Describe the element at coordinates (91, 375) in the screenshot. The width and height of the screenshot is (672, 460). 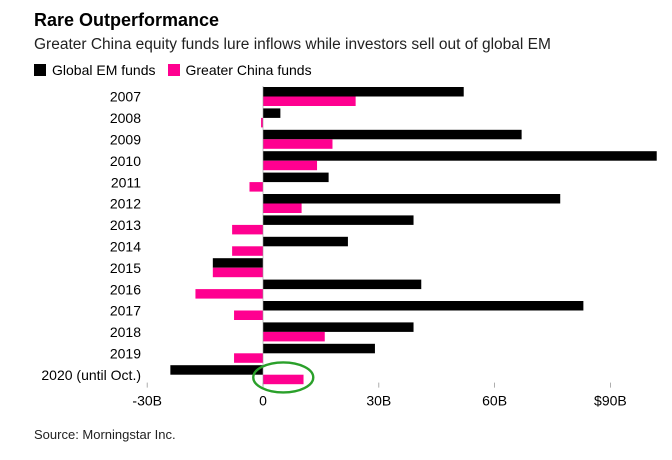
I see `category-label-2020-until-oct: 2020 (until Oct.)` at that location.